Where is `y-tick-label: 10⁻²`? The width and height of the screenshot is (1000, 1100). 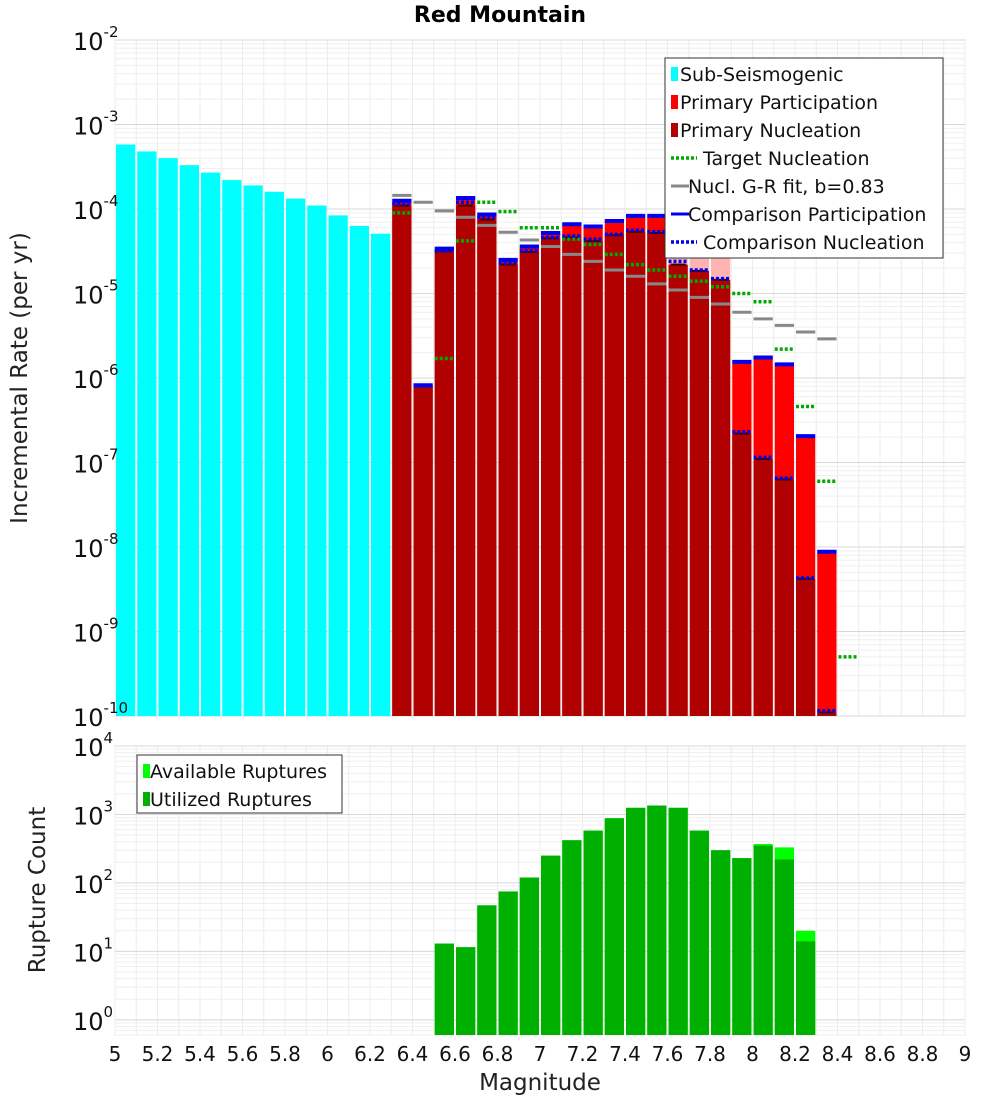
y-tick-label: 10⁻² is located at coordinates (96, 39).